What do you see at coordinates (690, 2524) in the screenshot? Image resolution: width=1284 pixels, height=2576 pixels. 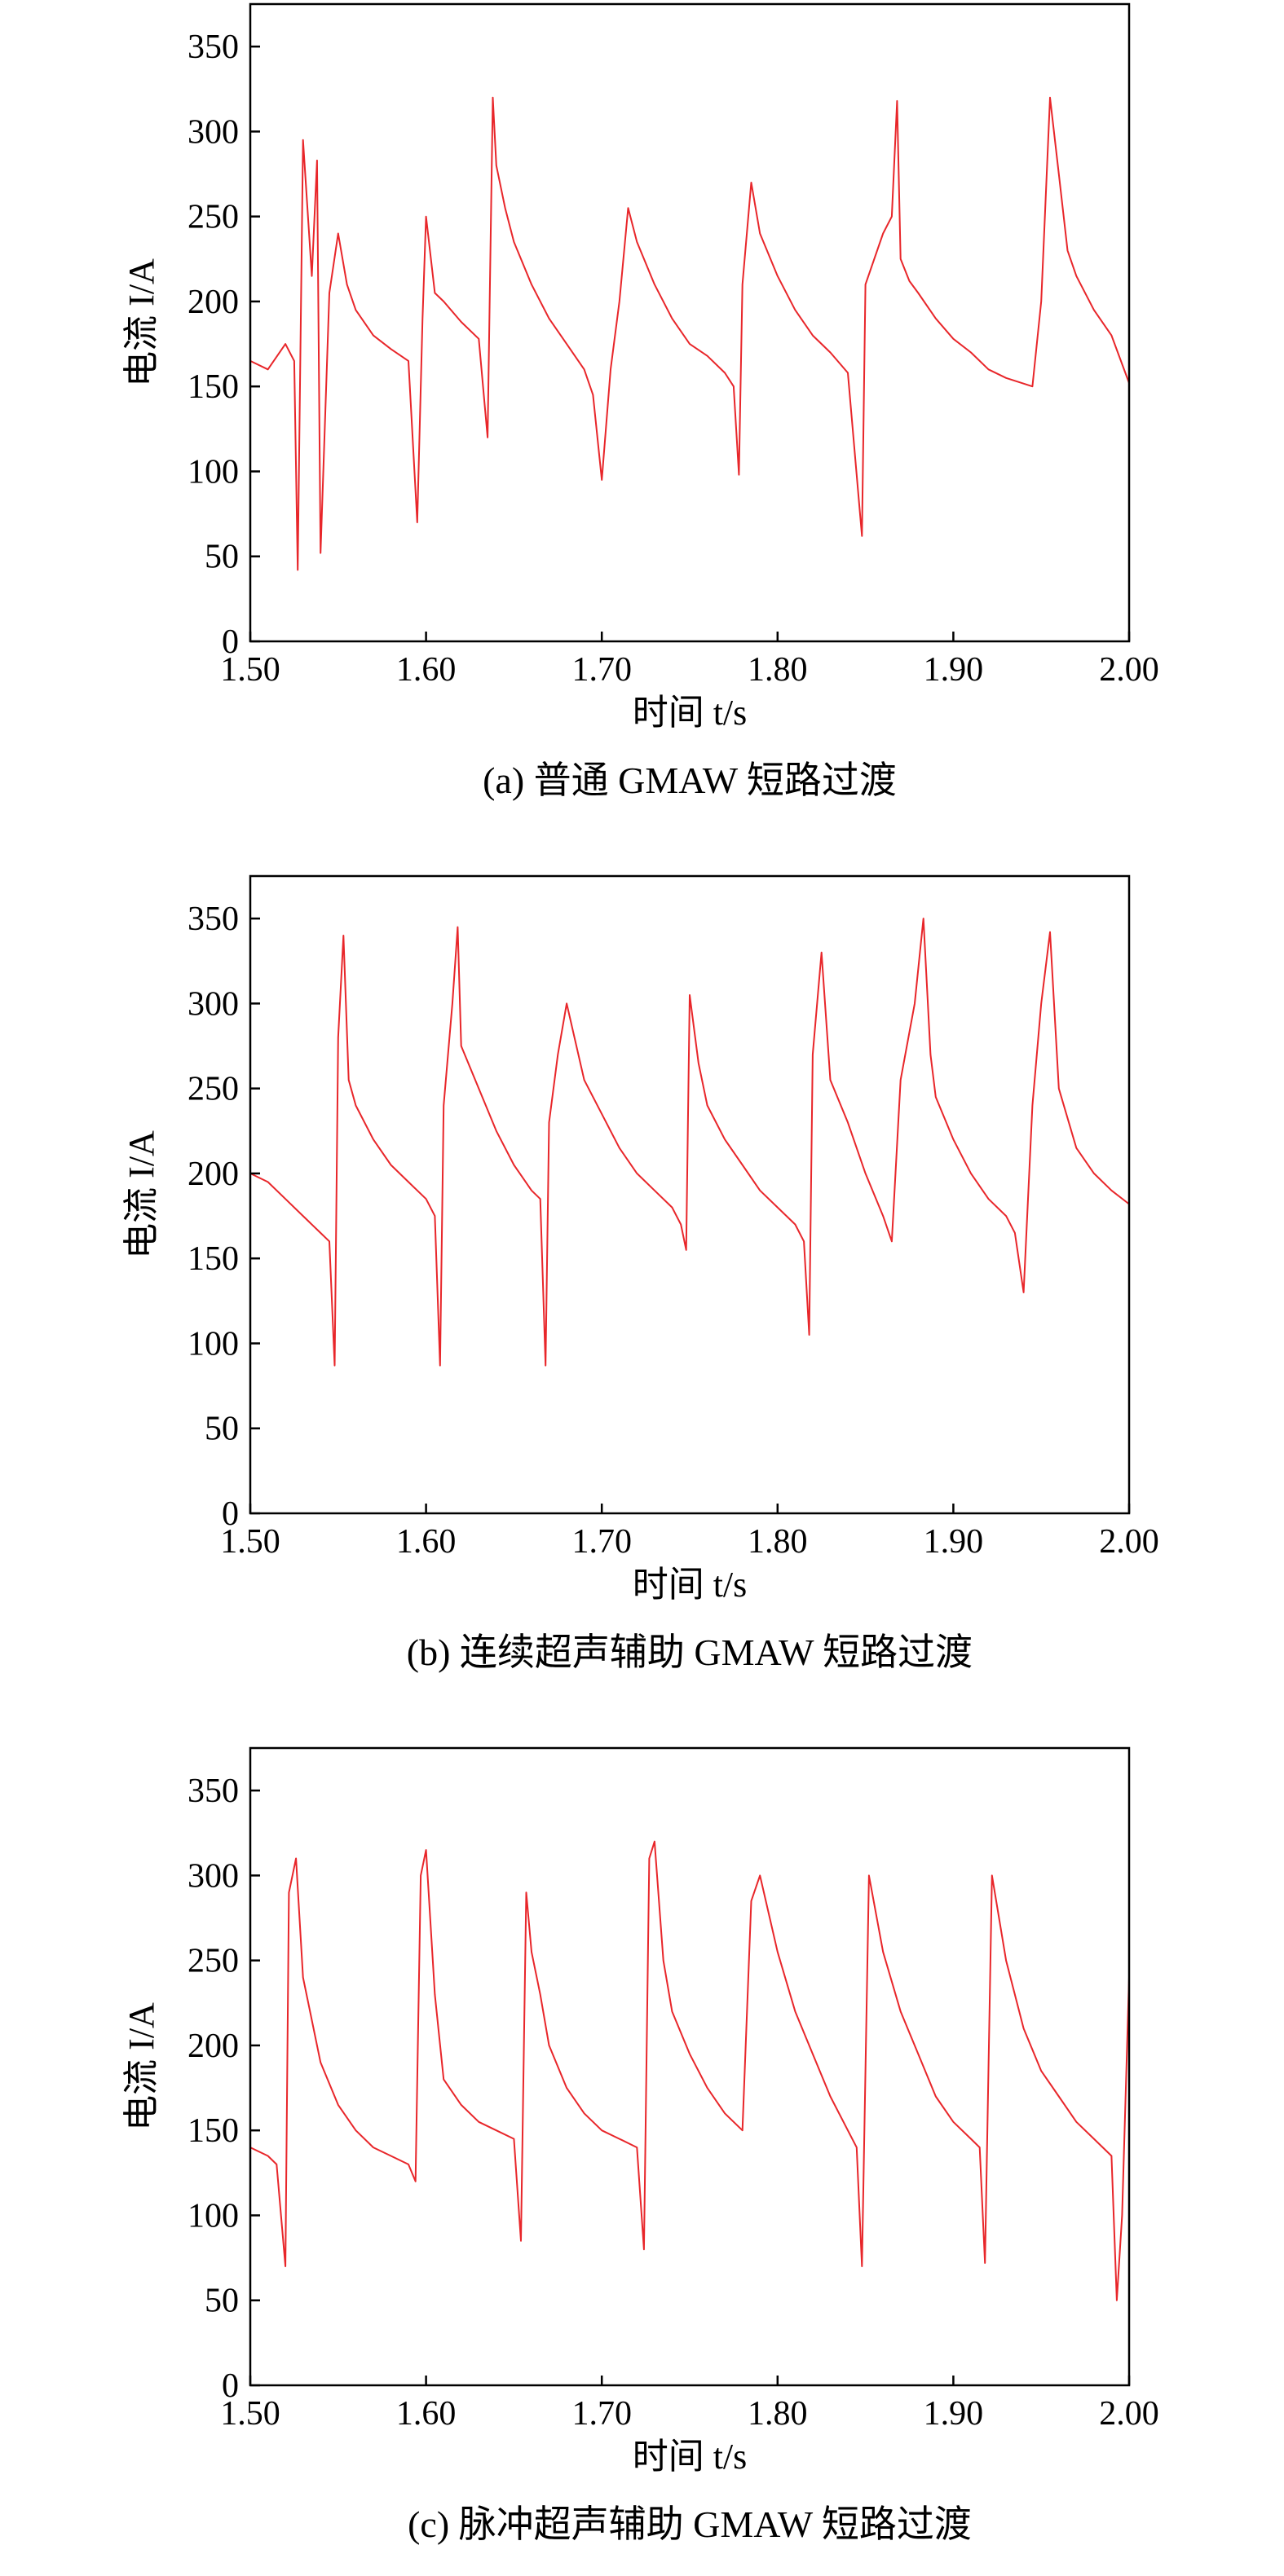 I see `panel-caption-c: (c) 脉冲超声辅助 GMAW 短路过渡` at bounding box center [690, 2524].